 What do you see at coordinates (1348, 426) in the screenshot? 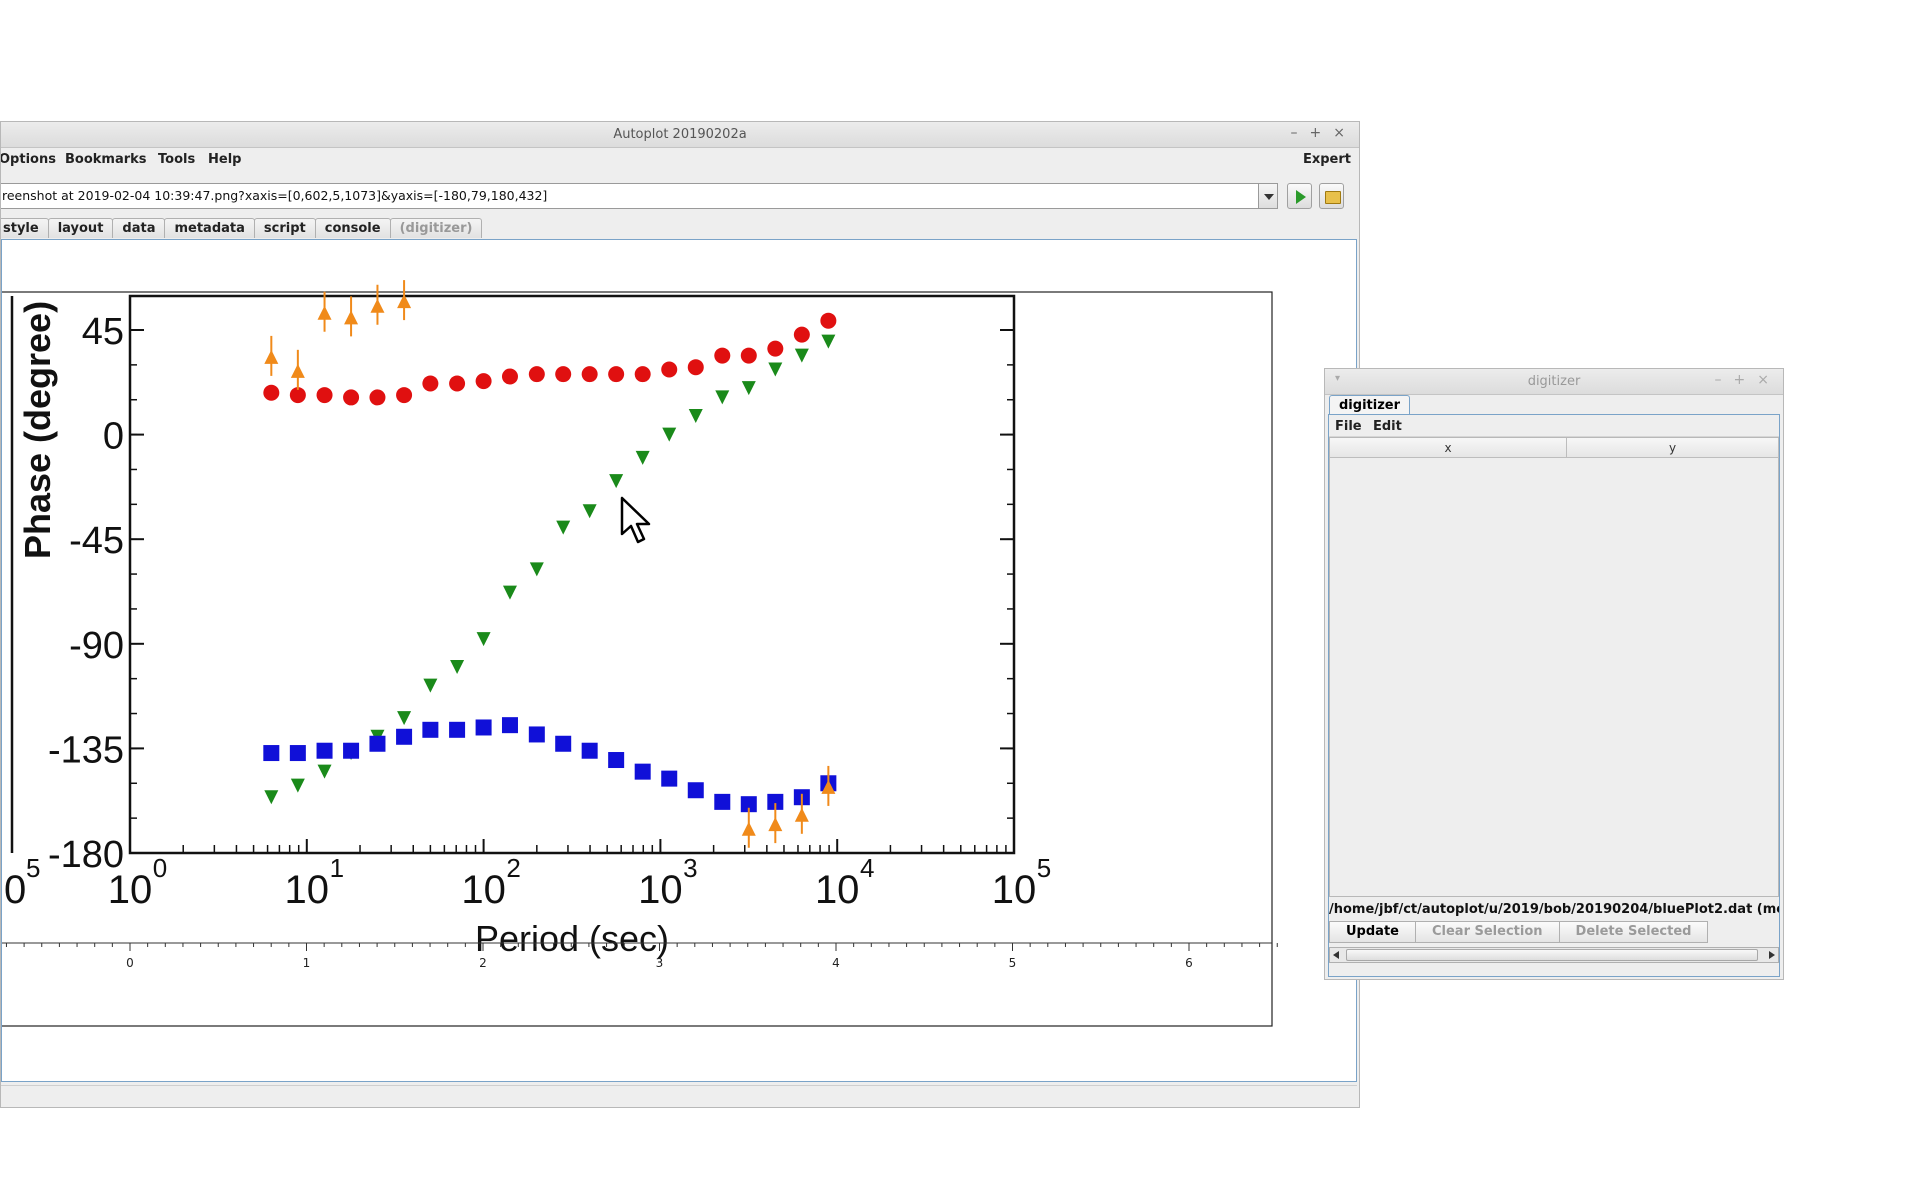
I see `menu-file: File` at bounding box center [1348, 426].